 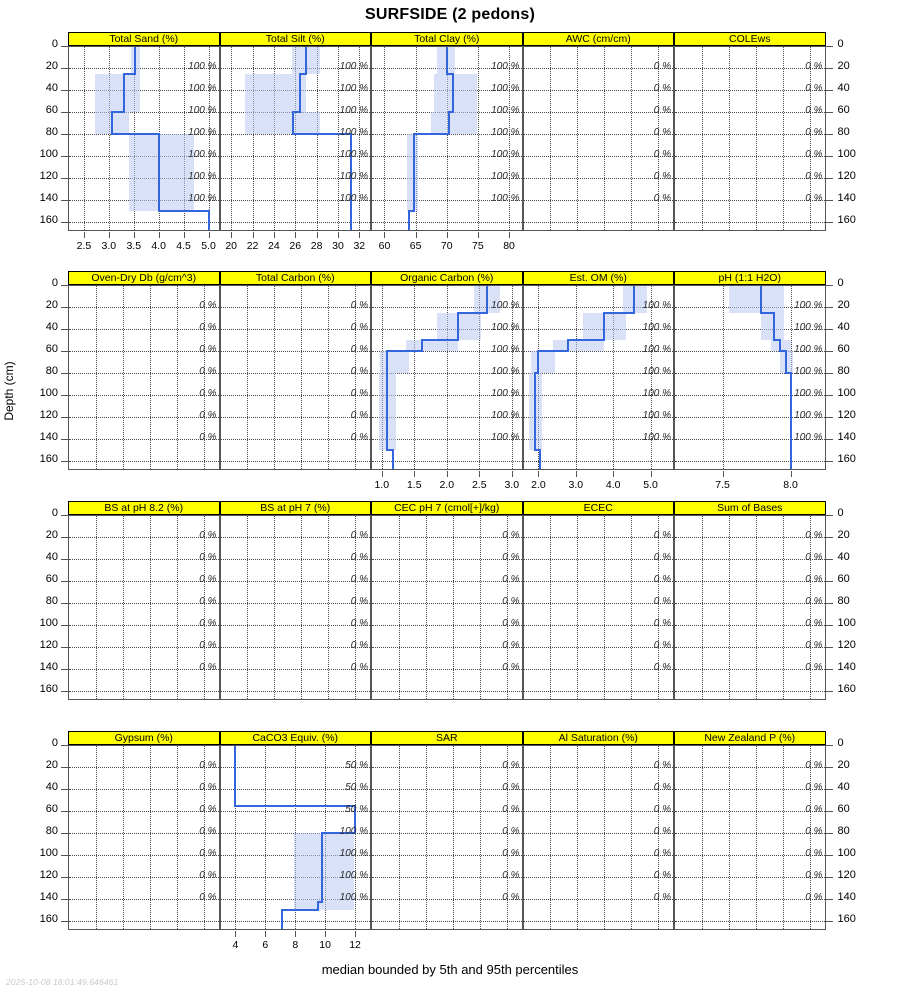 What do you see at coordinates (144, 508) in the screenshot?
I see `panel-strip-label: BS at pH 8.2 (%)` at bounding box center [144, 508].